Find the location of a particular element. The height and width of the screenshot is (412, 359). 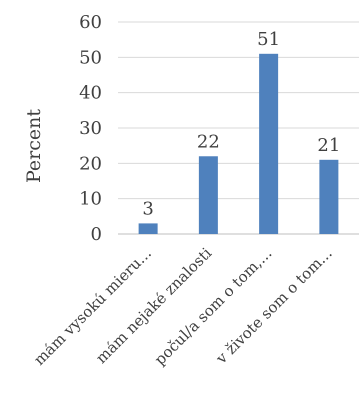

y-tick-label: 0 is located at coordinates (96, 234).